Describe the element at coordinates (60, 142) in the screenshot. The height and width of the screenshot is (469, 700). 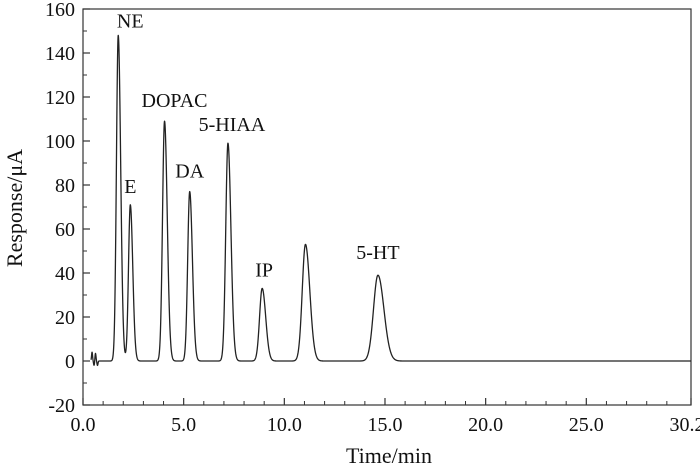
I see `y-tick-label: 100` at that location.